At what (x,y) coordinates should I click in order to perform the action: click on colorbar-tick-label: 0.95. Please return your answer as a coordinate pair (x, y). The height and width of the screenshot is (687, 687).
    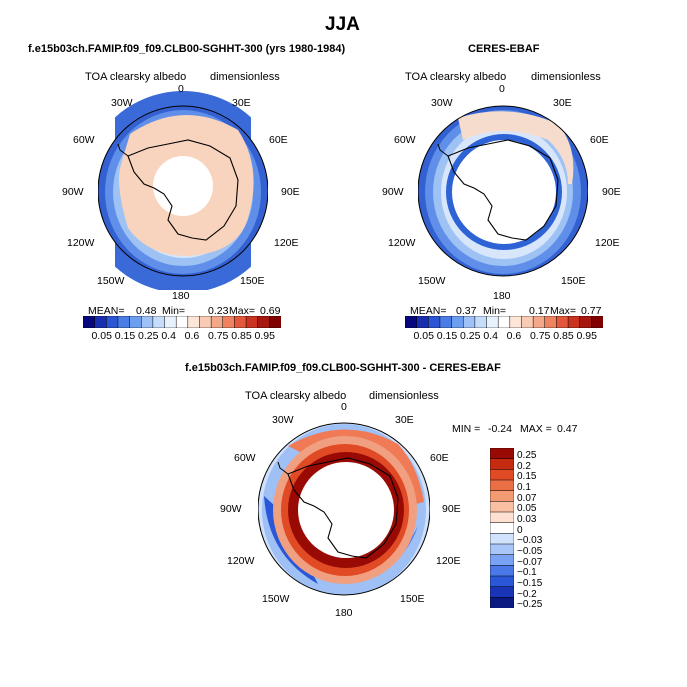
    Looking at the image, I should click on (264, 336).